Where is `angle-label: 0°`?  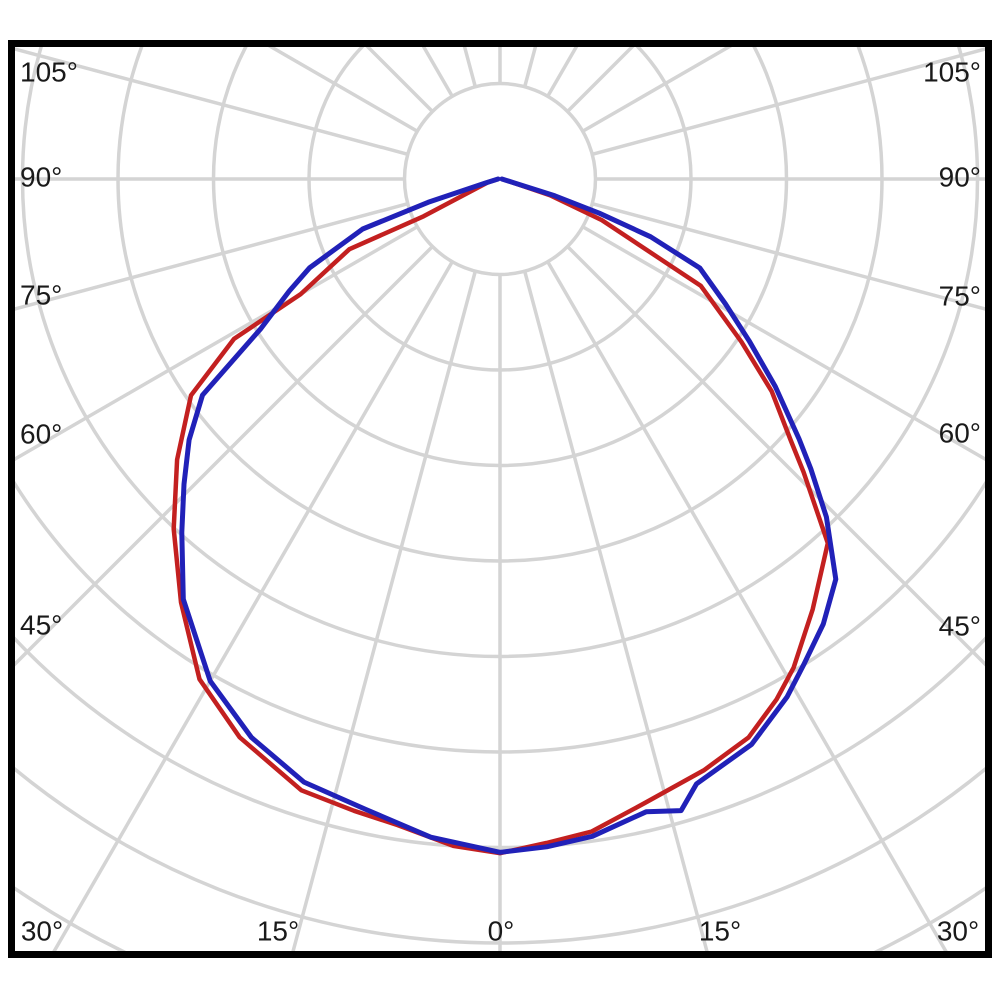 angle-label: 0° is located at coordinates (501, 931).